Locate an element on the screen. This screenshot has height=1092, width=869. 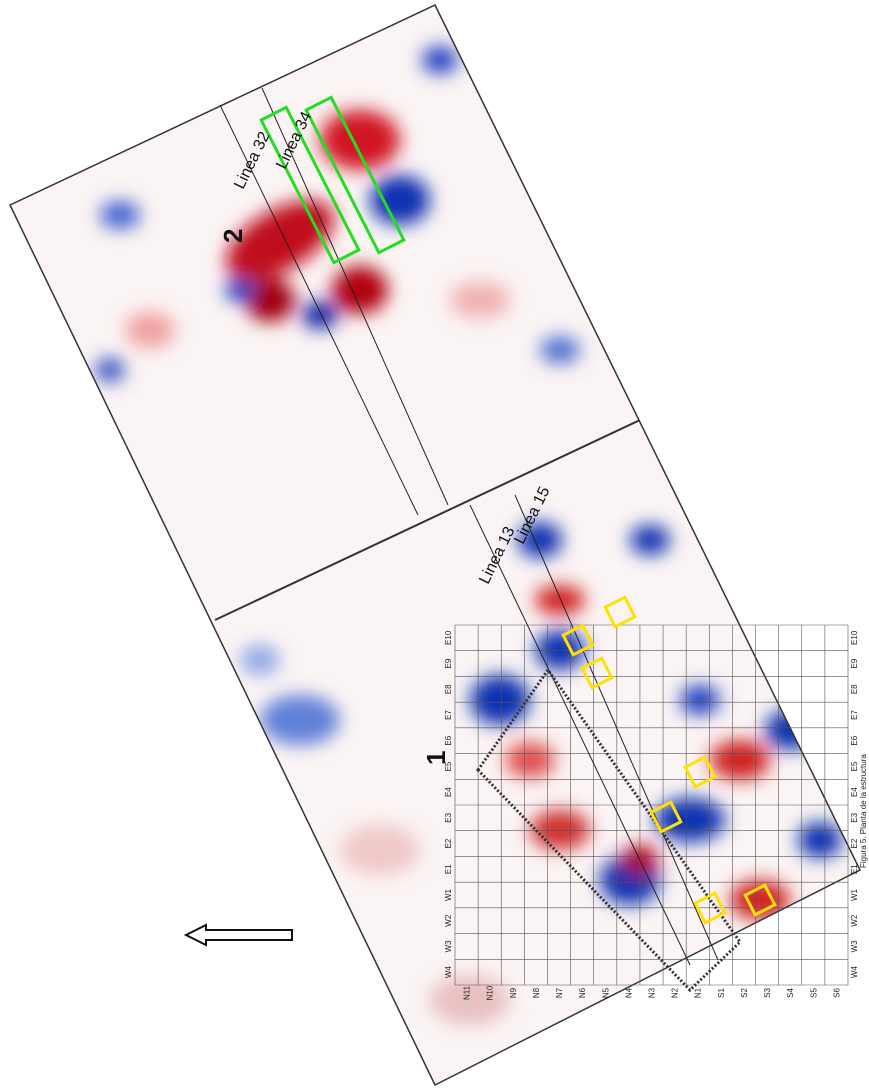
grid-column-label: S5 is located at coordinates (813, 993).